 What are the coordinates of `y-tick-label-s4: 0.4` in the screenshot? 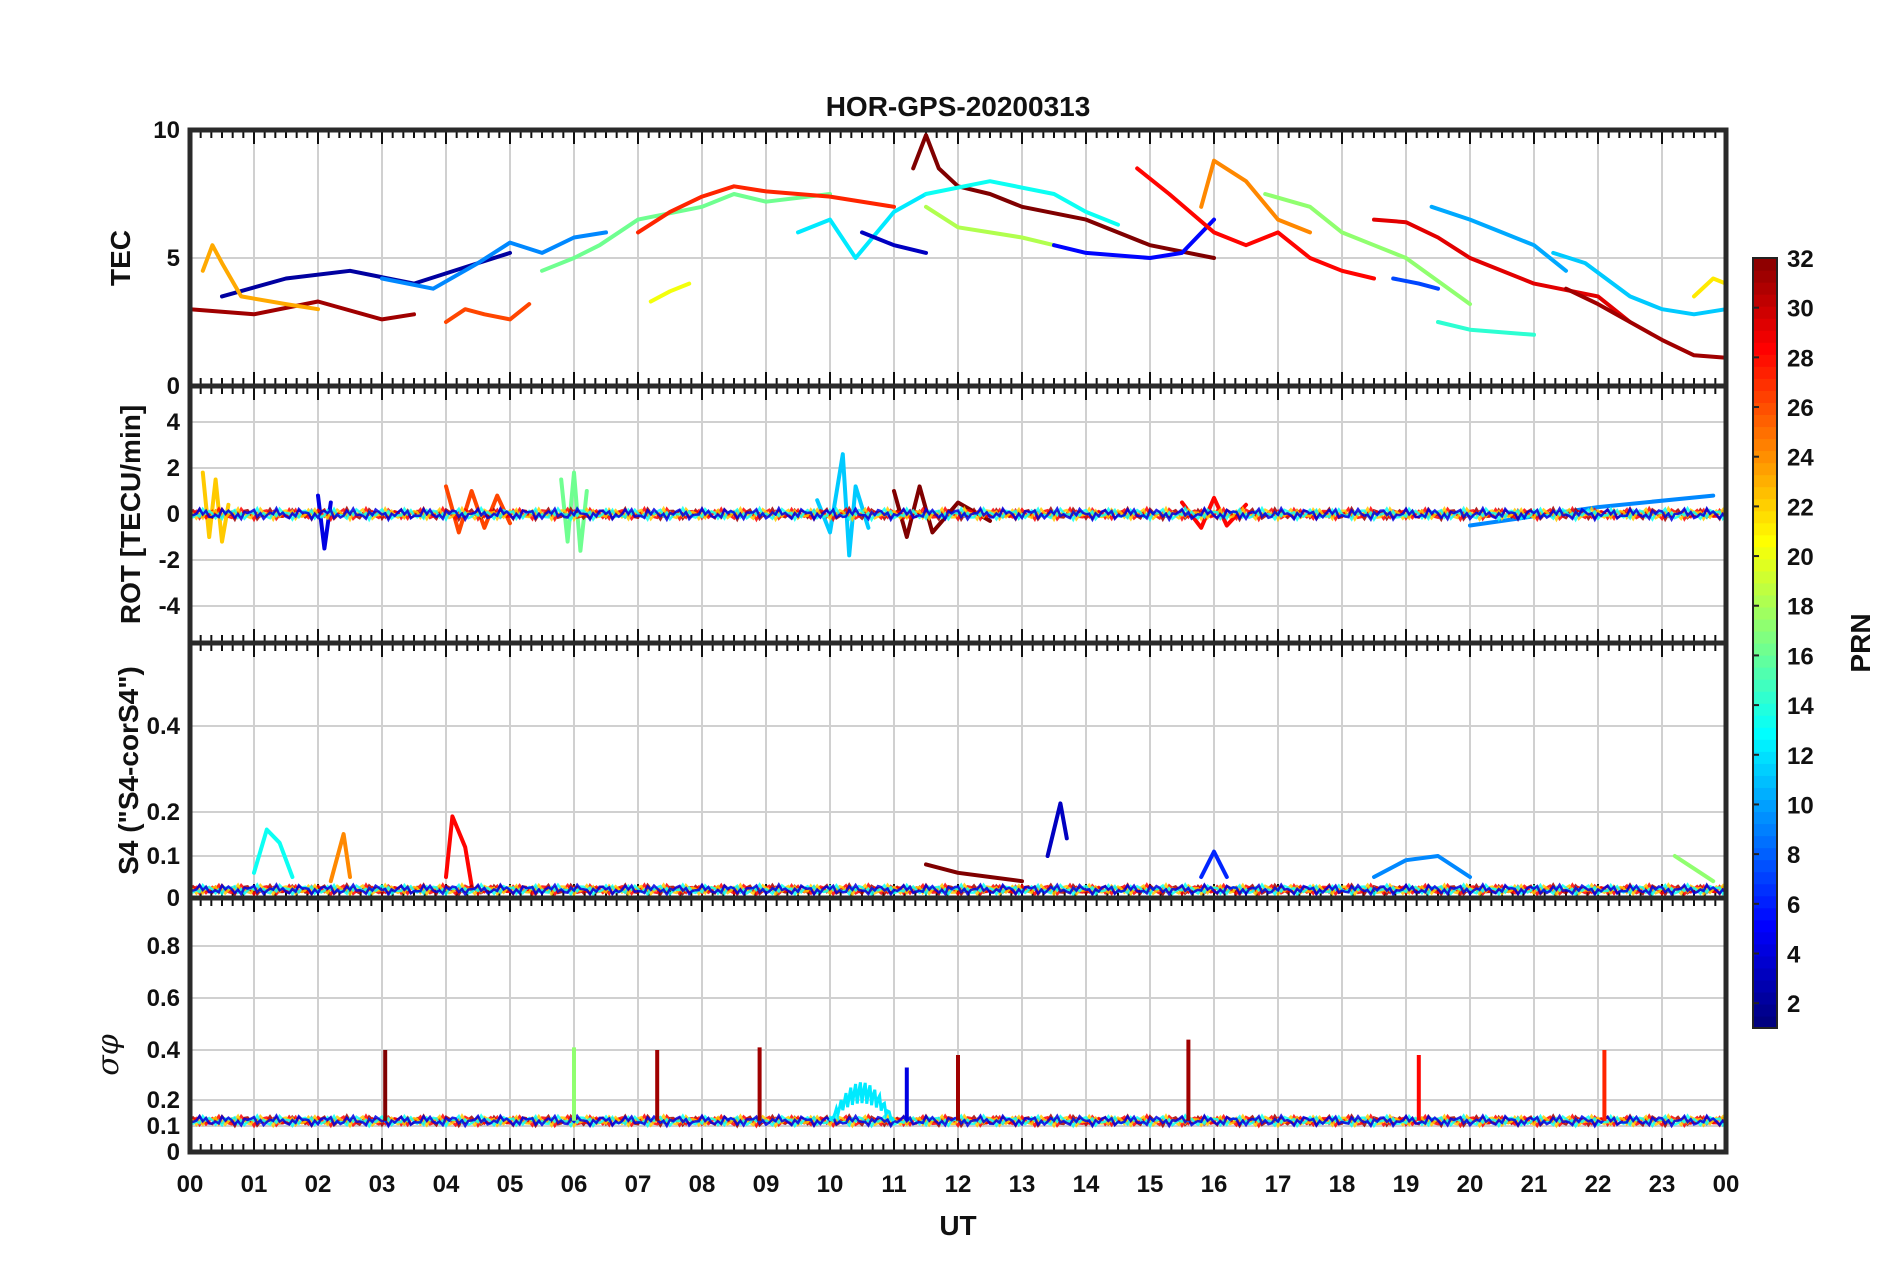 It's located at (164, 726).